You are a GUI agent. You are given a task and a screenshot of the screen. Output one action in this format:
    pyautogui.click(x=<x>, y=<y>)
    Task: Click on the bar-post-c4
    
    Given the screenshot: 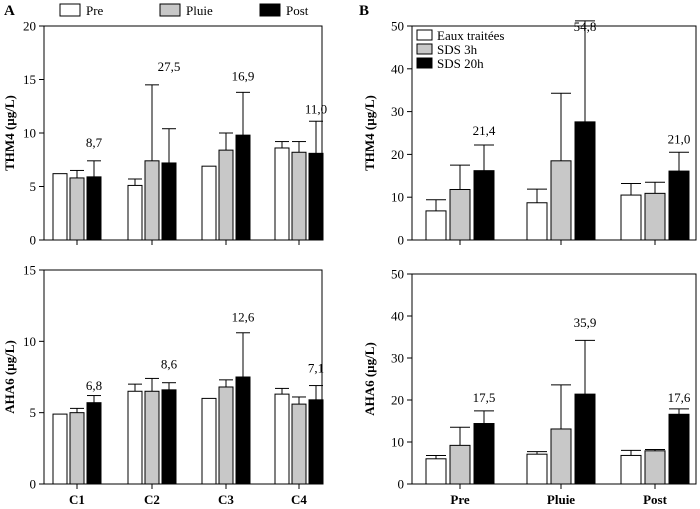 What is the action you would take?
    pyautogui.click(x=316, y=196)
    